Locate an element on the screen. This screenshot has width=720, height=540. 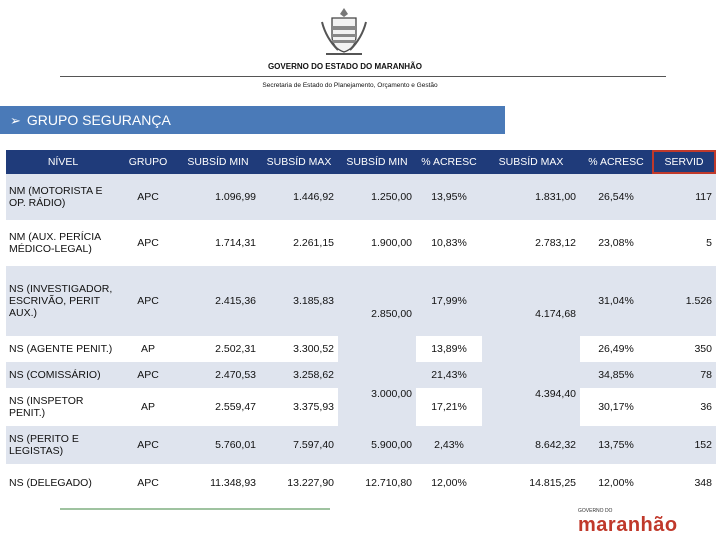
section-banner: ➢ GRUPO SEGURANÇA is located at coordinates (252, 120).